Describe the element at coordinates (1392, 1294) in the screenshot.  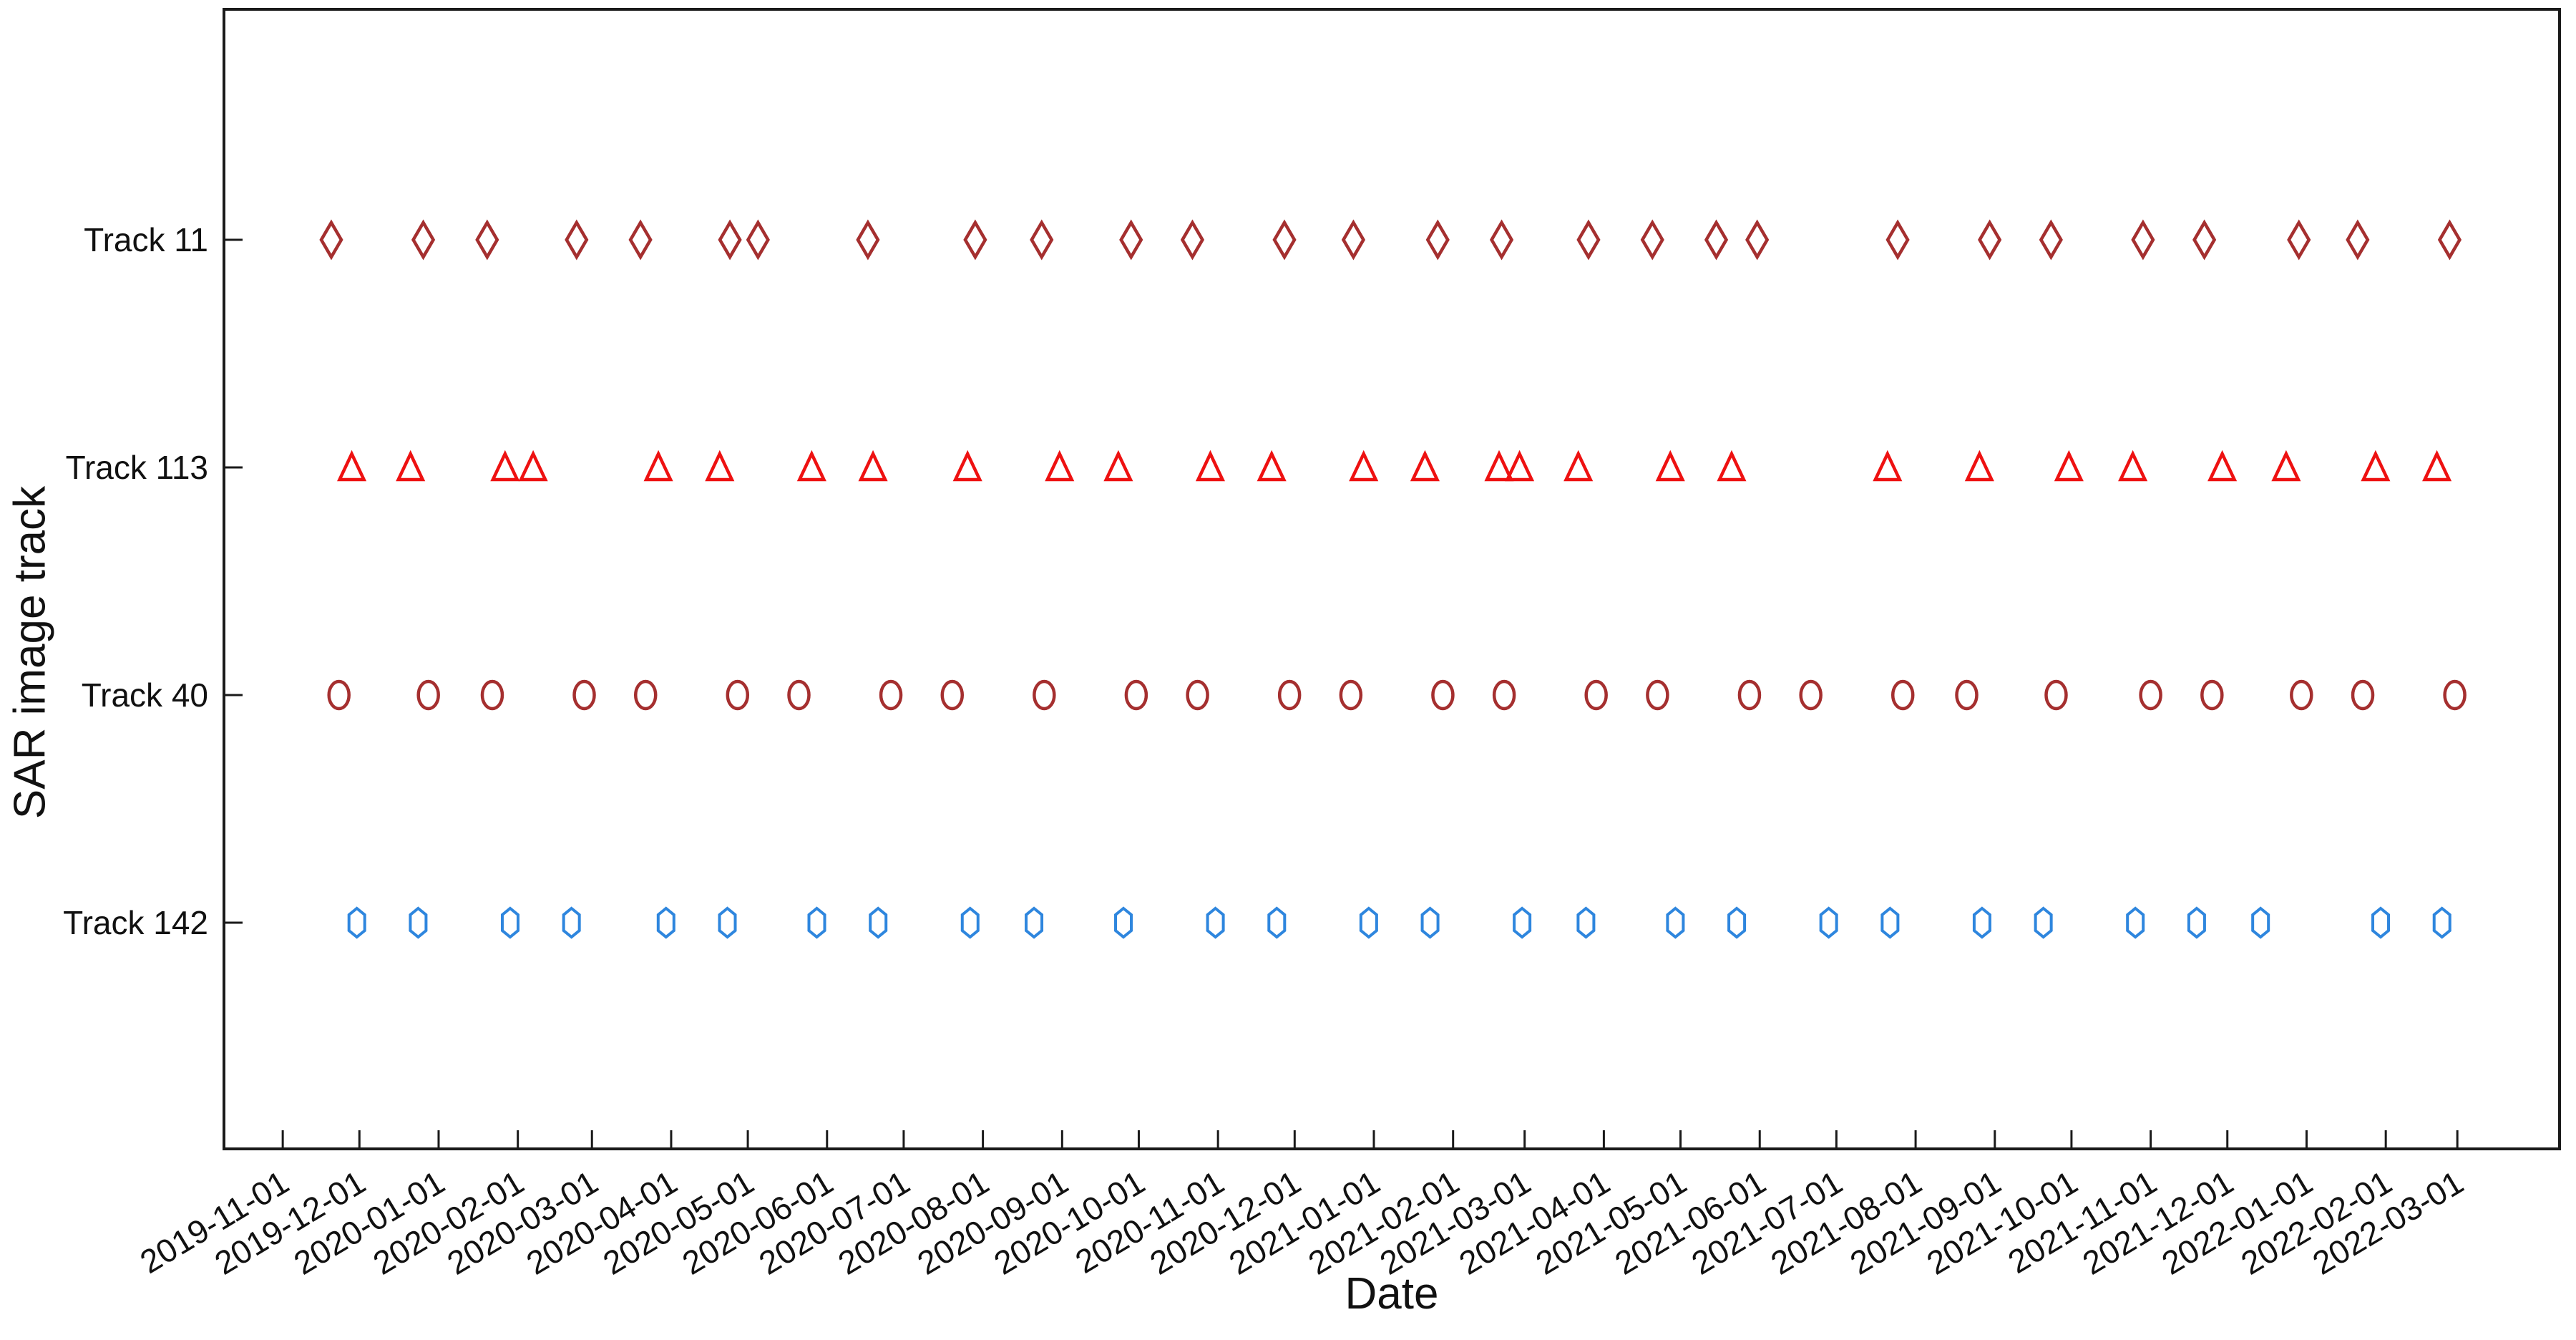
I see `x-axis-title: Date` at that location.